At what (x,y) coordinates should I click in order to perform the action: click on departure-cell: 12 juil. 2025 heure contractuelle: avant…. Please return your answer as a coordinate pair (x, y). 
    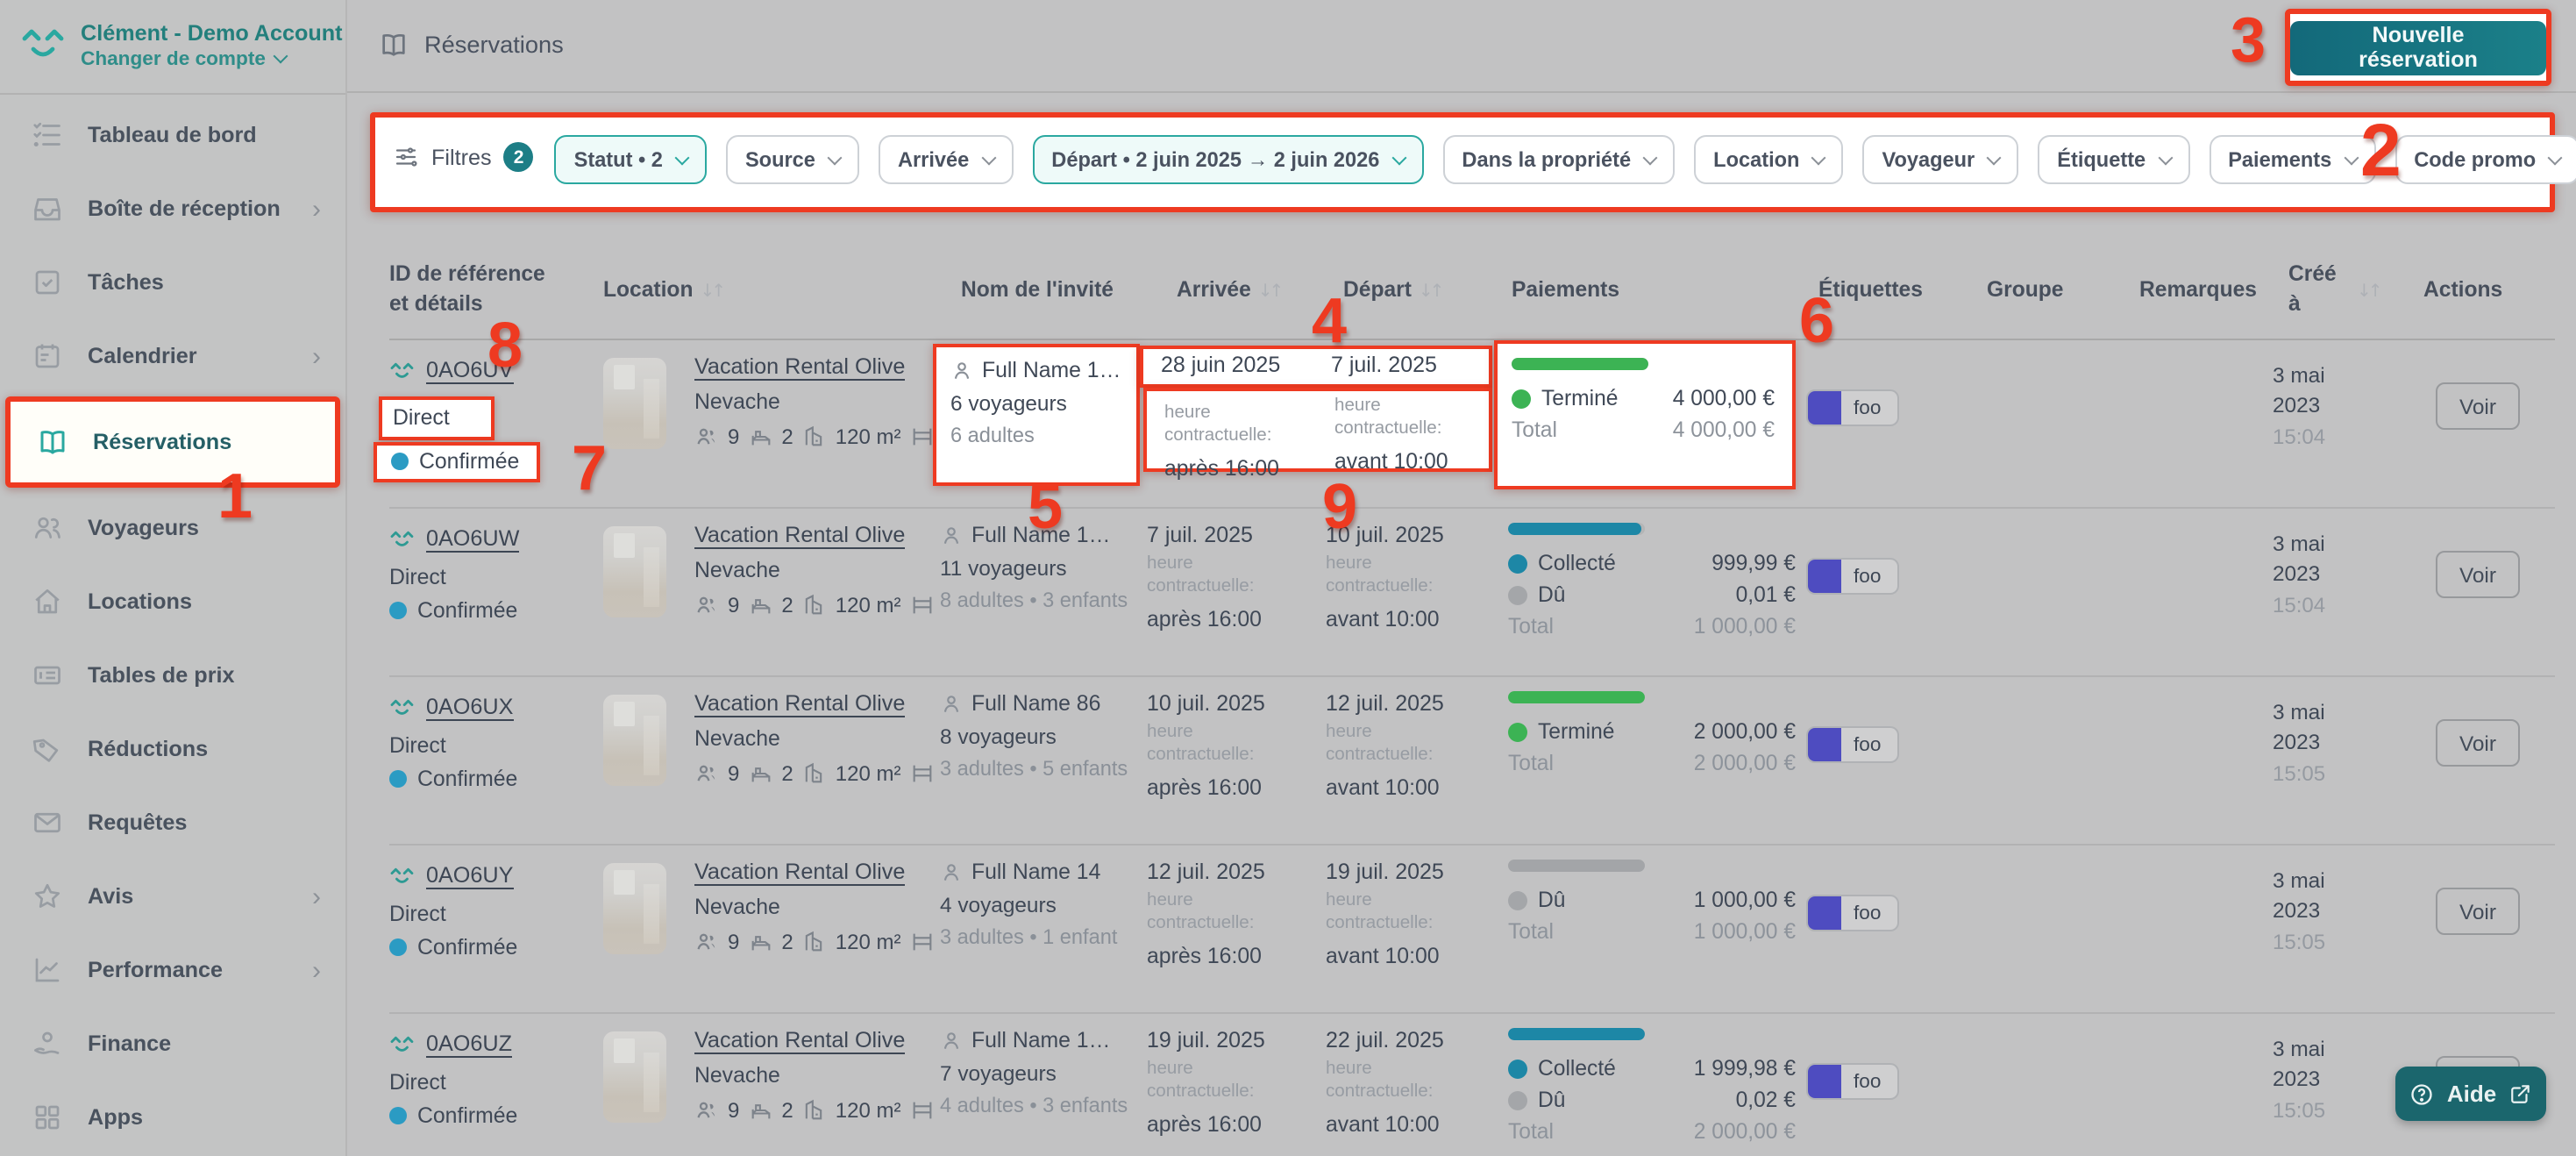
    Looking at the image, I should click on (1385, 746).